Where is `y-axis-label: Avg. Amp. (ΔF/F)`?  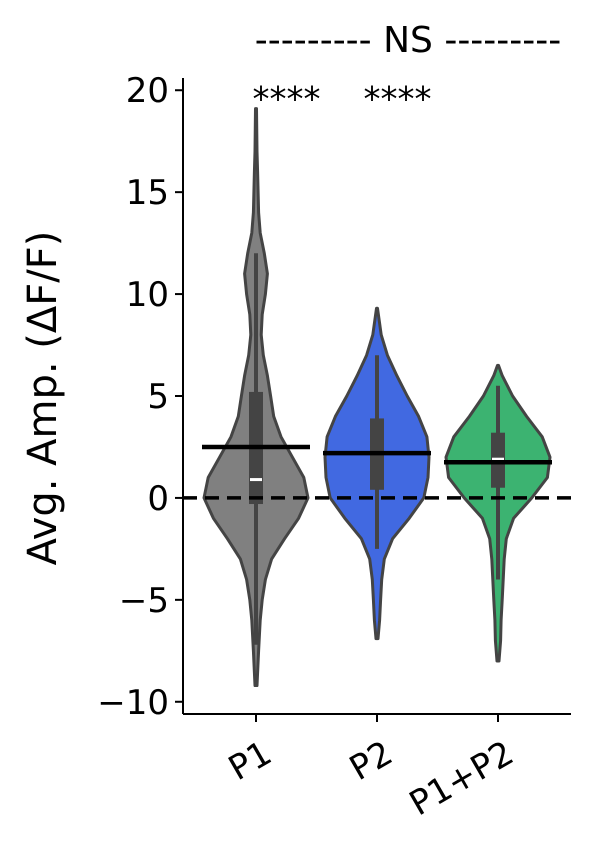 y-axis-label: Avg. Amp. (ΔF/F) is located at coordinates (43, 398).